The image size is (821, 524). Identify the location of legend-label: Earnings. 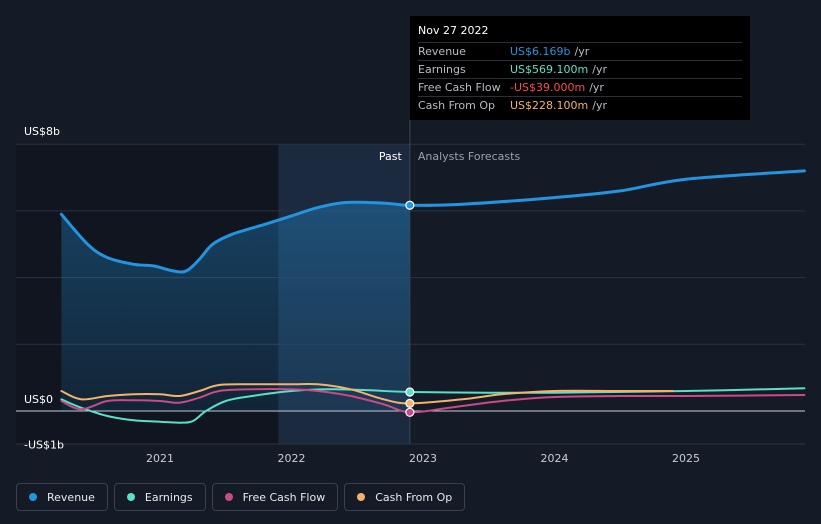
(168, 497).